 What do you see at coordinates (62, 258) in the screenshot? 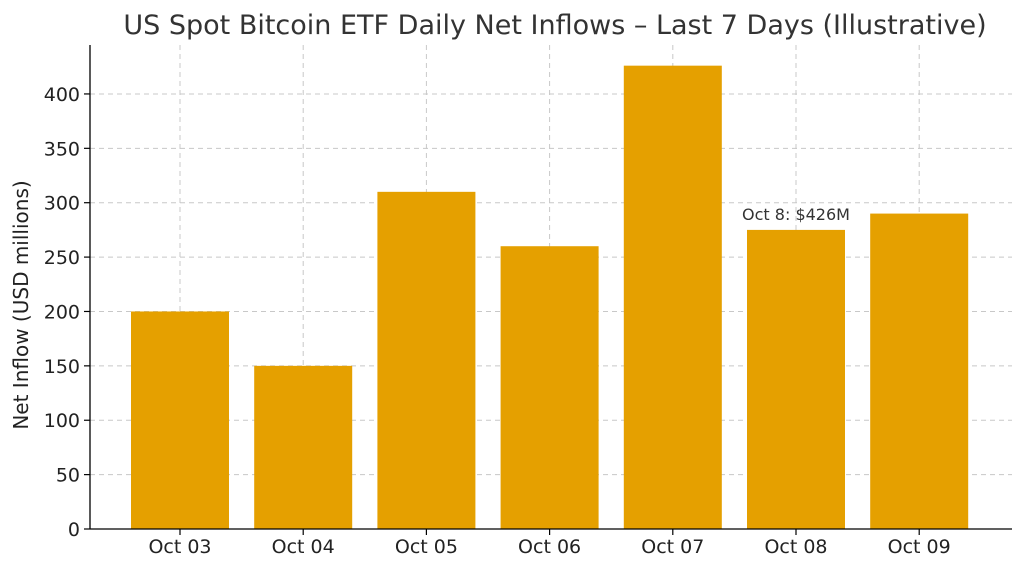
I see `y-tick-label: 250` at bounding box center [62, 258].